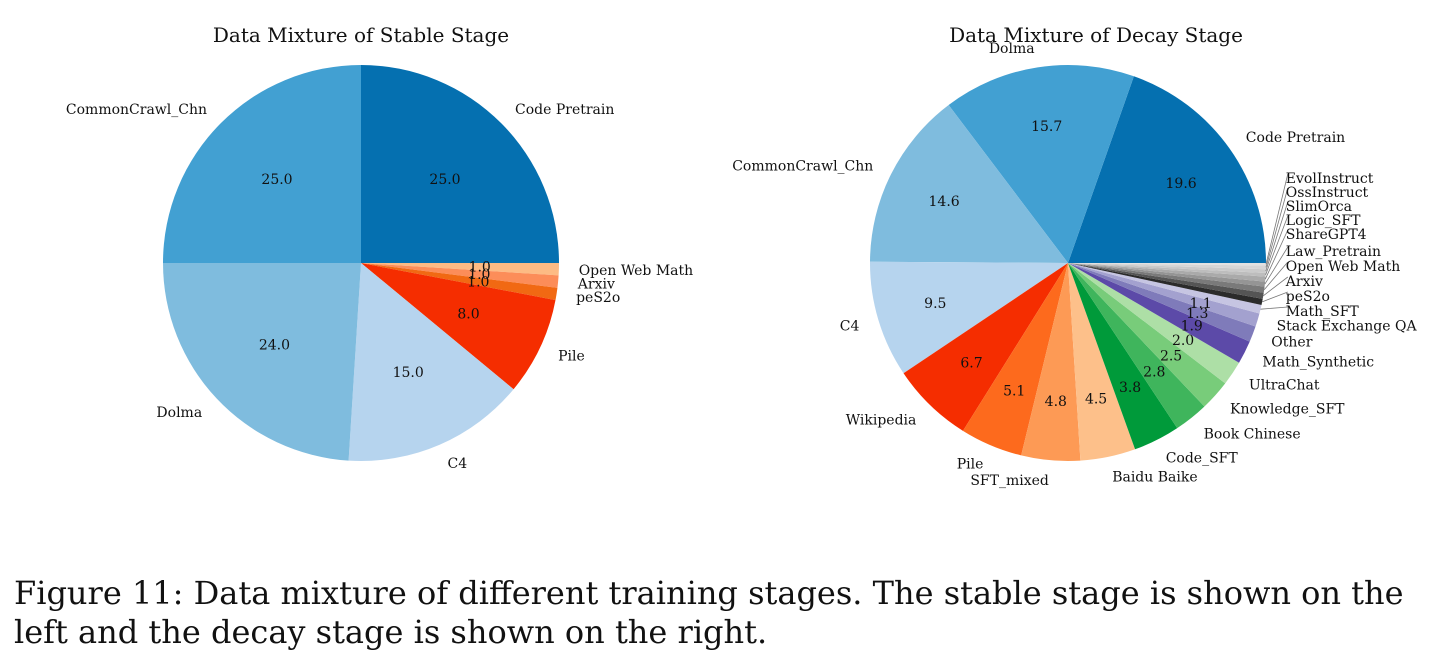 Image resolution: width=1434 pixels, height=668 pixels. What do you see at coordinates (564, 110) in the screenshot?
I see `stable-slice-label-code-pretrain: Code Pretrain` at bounding box center [564, 110].